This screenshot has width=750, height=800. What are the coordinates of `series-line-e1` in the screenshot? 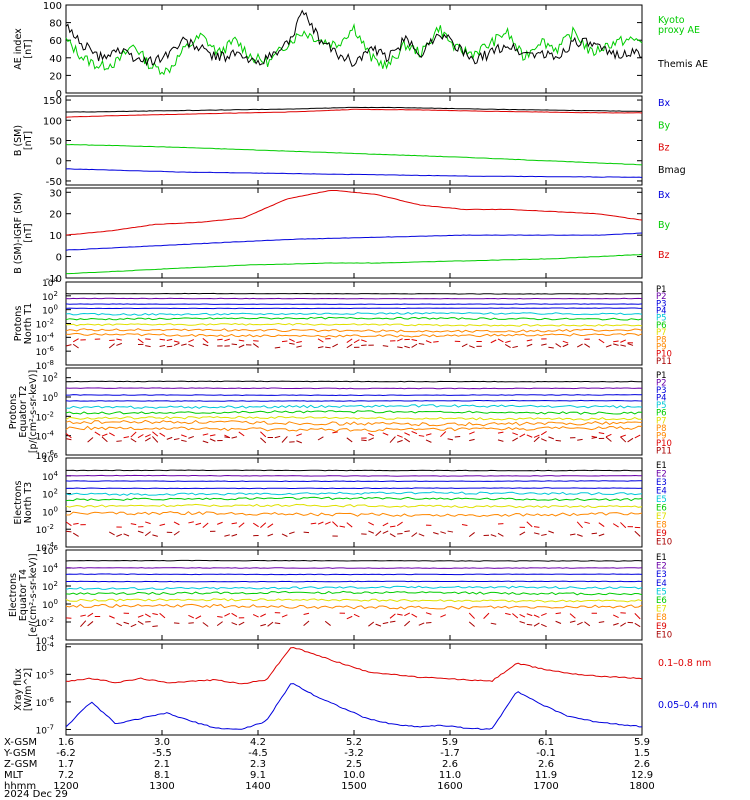 It's located at (354, 470).